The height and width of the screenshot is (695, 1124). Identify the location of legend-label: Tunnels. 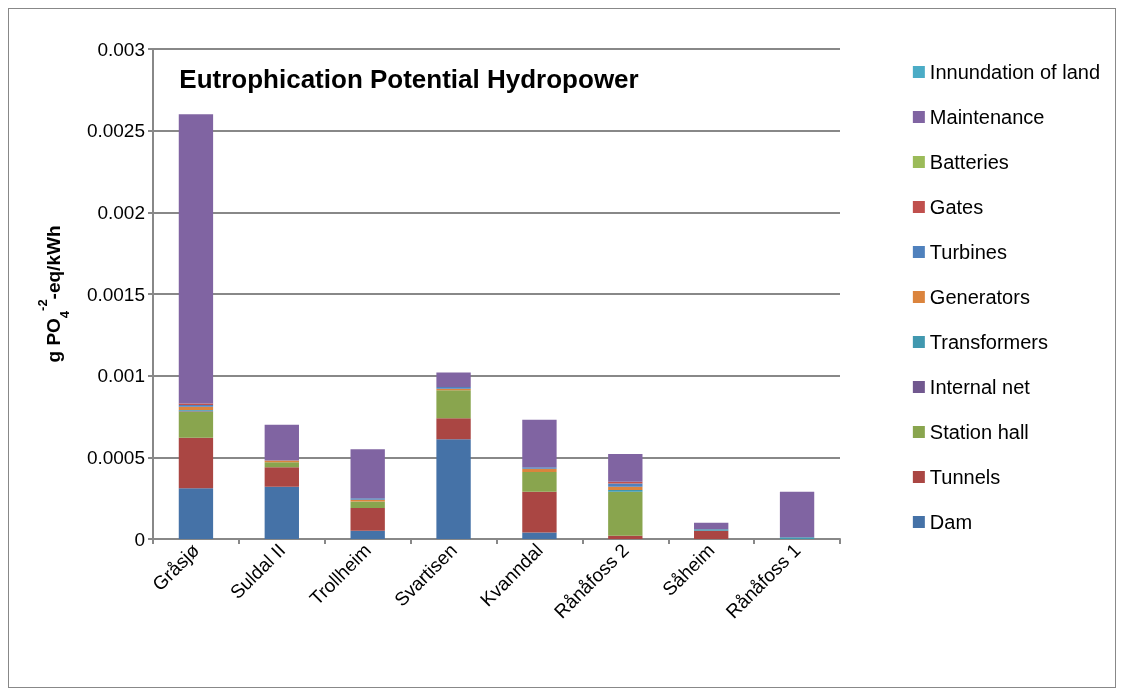
(965, 477).